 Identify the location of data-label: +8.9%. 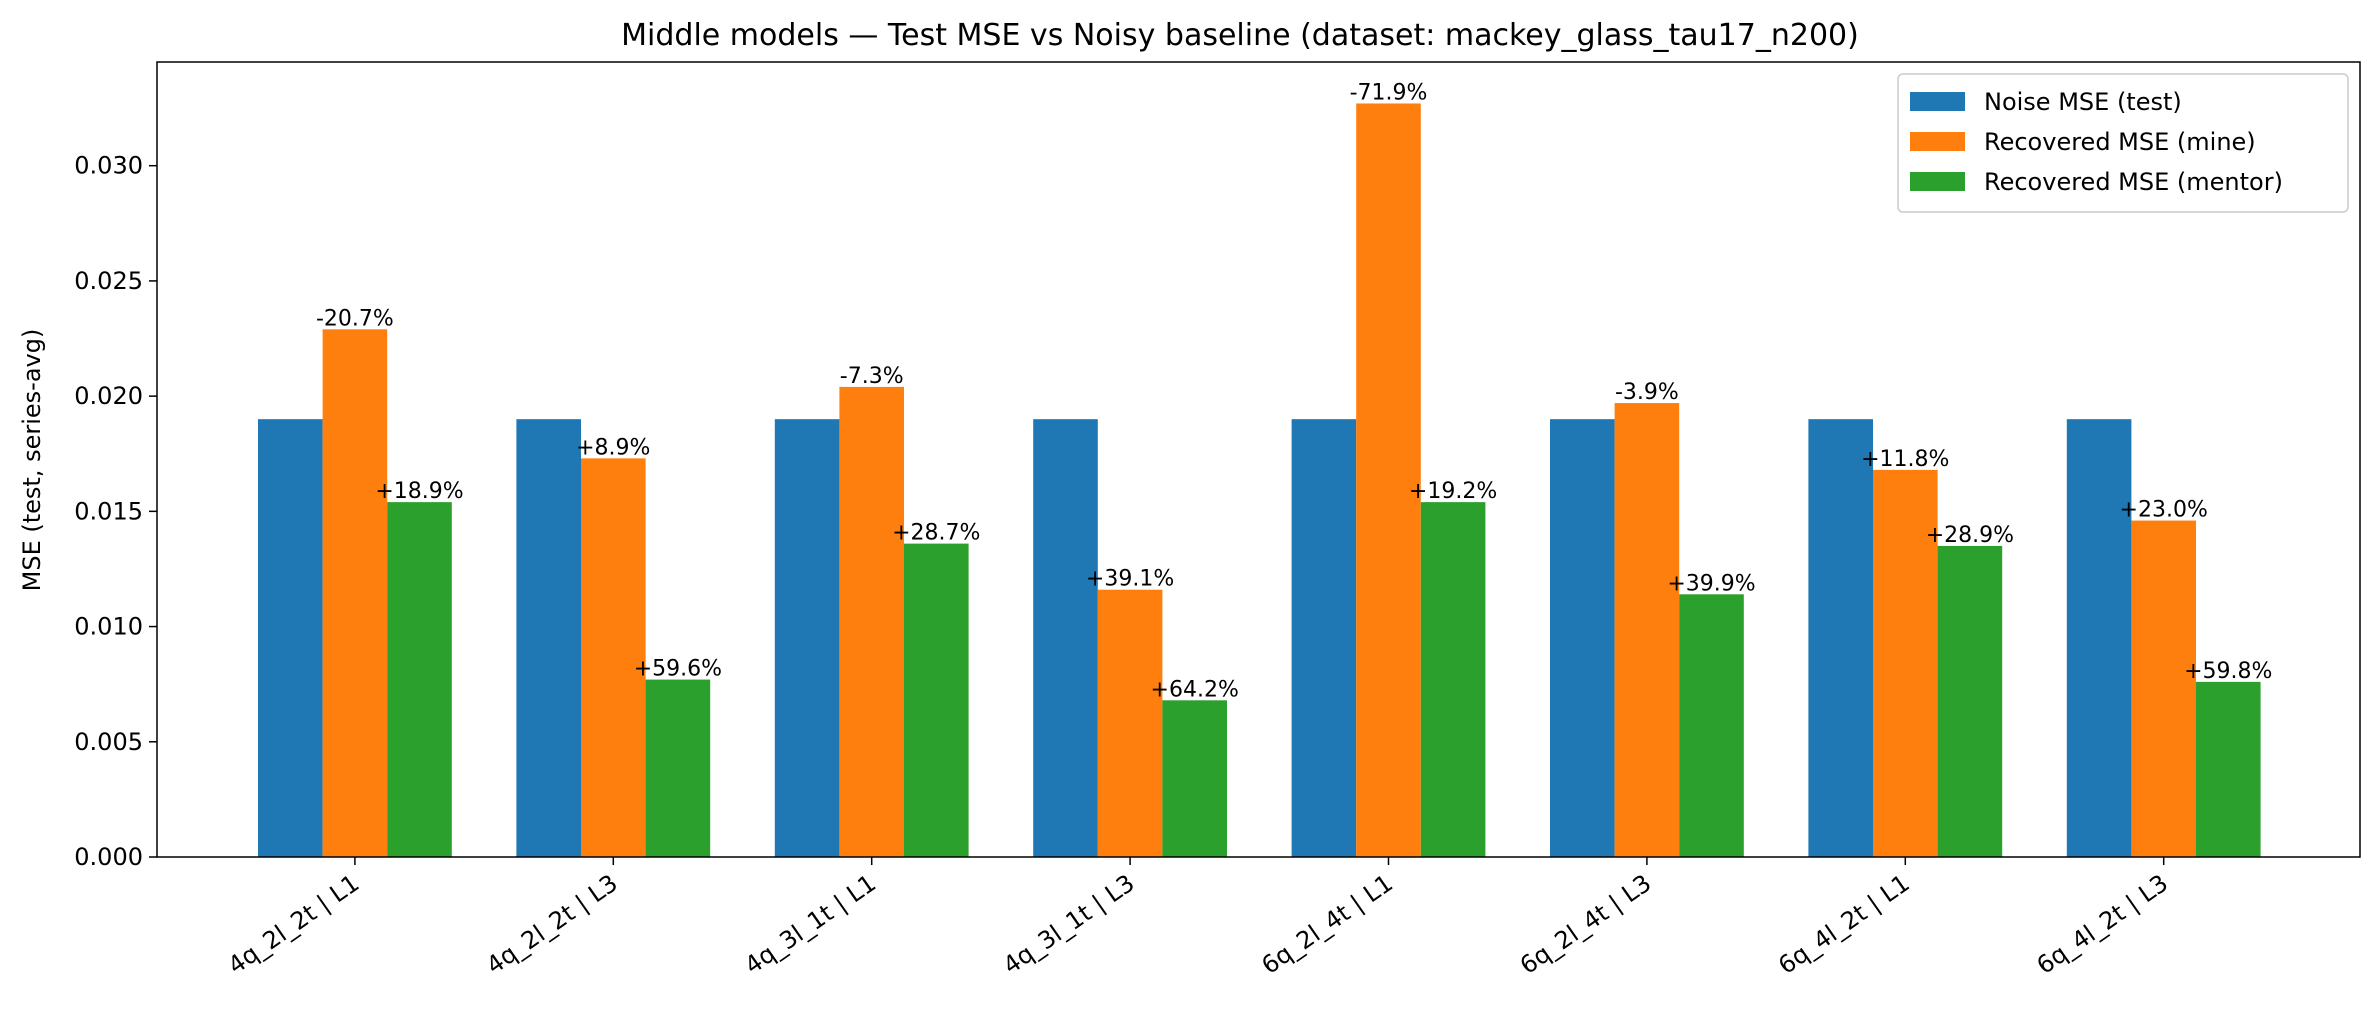
(613, 447).